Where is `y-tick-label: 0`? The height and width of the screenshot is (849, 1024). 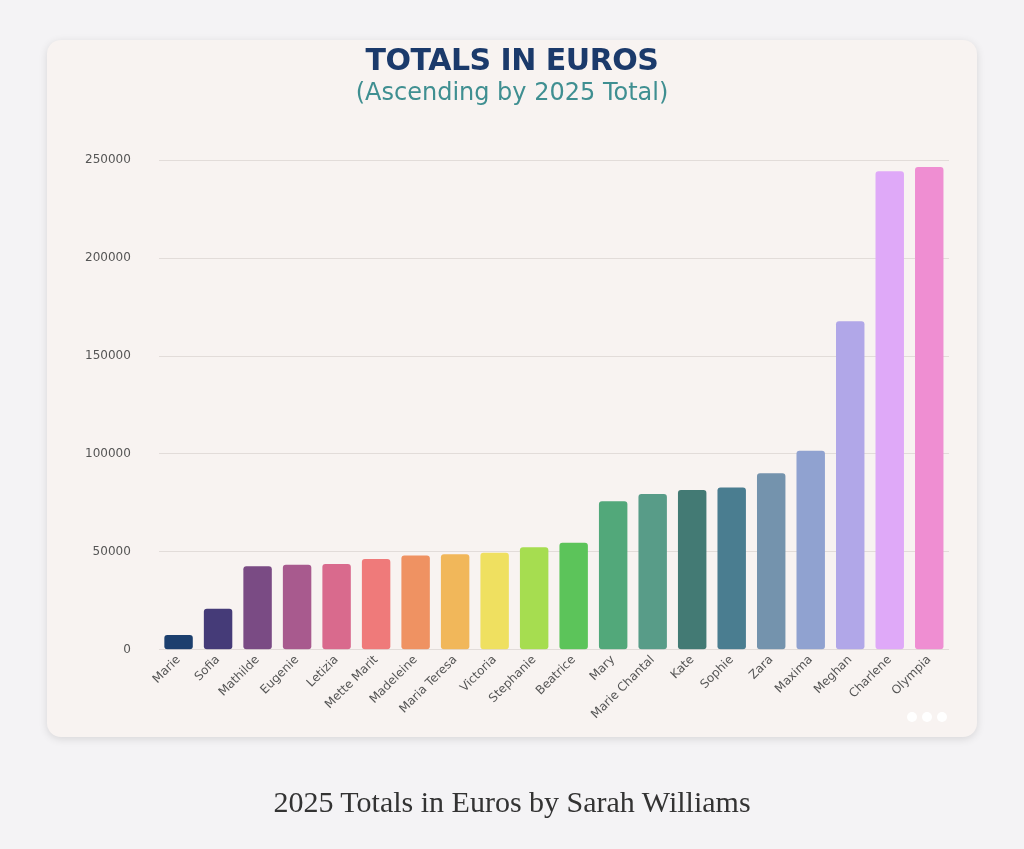 y-tick-label: 0 is located at coordinates (127, 648).